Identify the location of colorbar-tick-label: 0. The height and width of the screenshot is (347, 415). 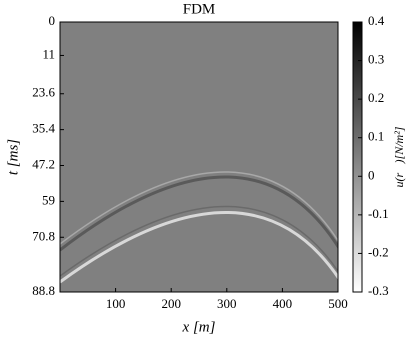
(371, 174).